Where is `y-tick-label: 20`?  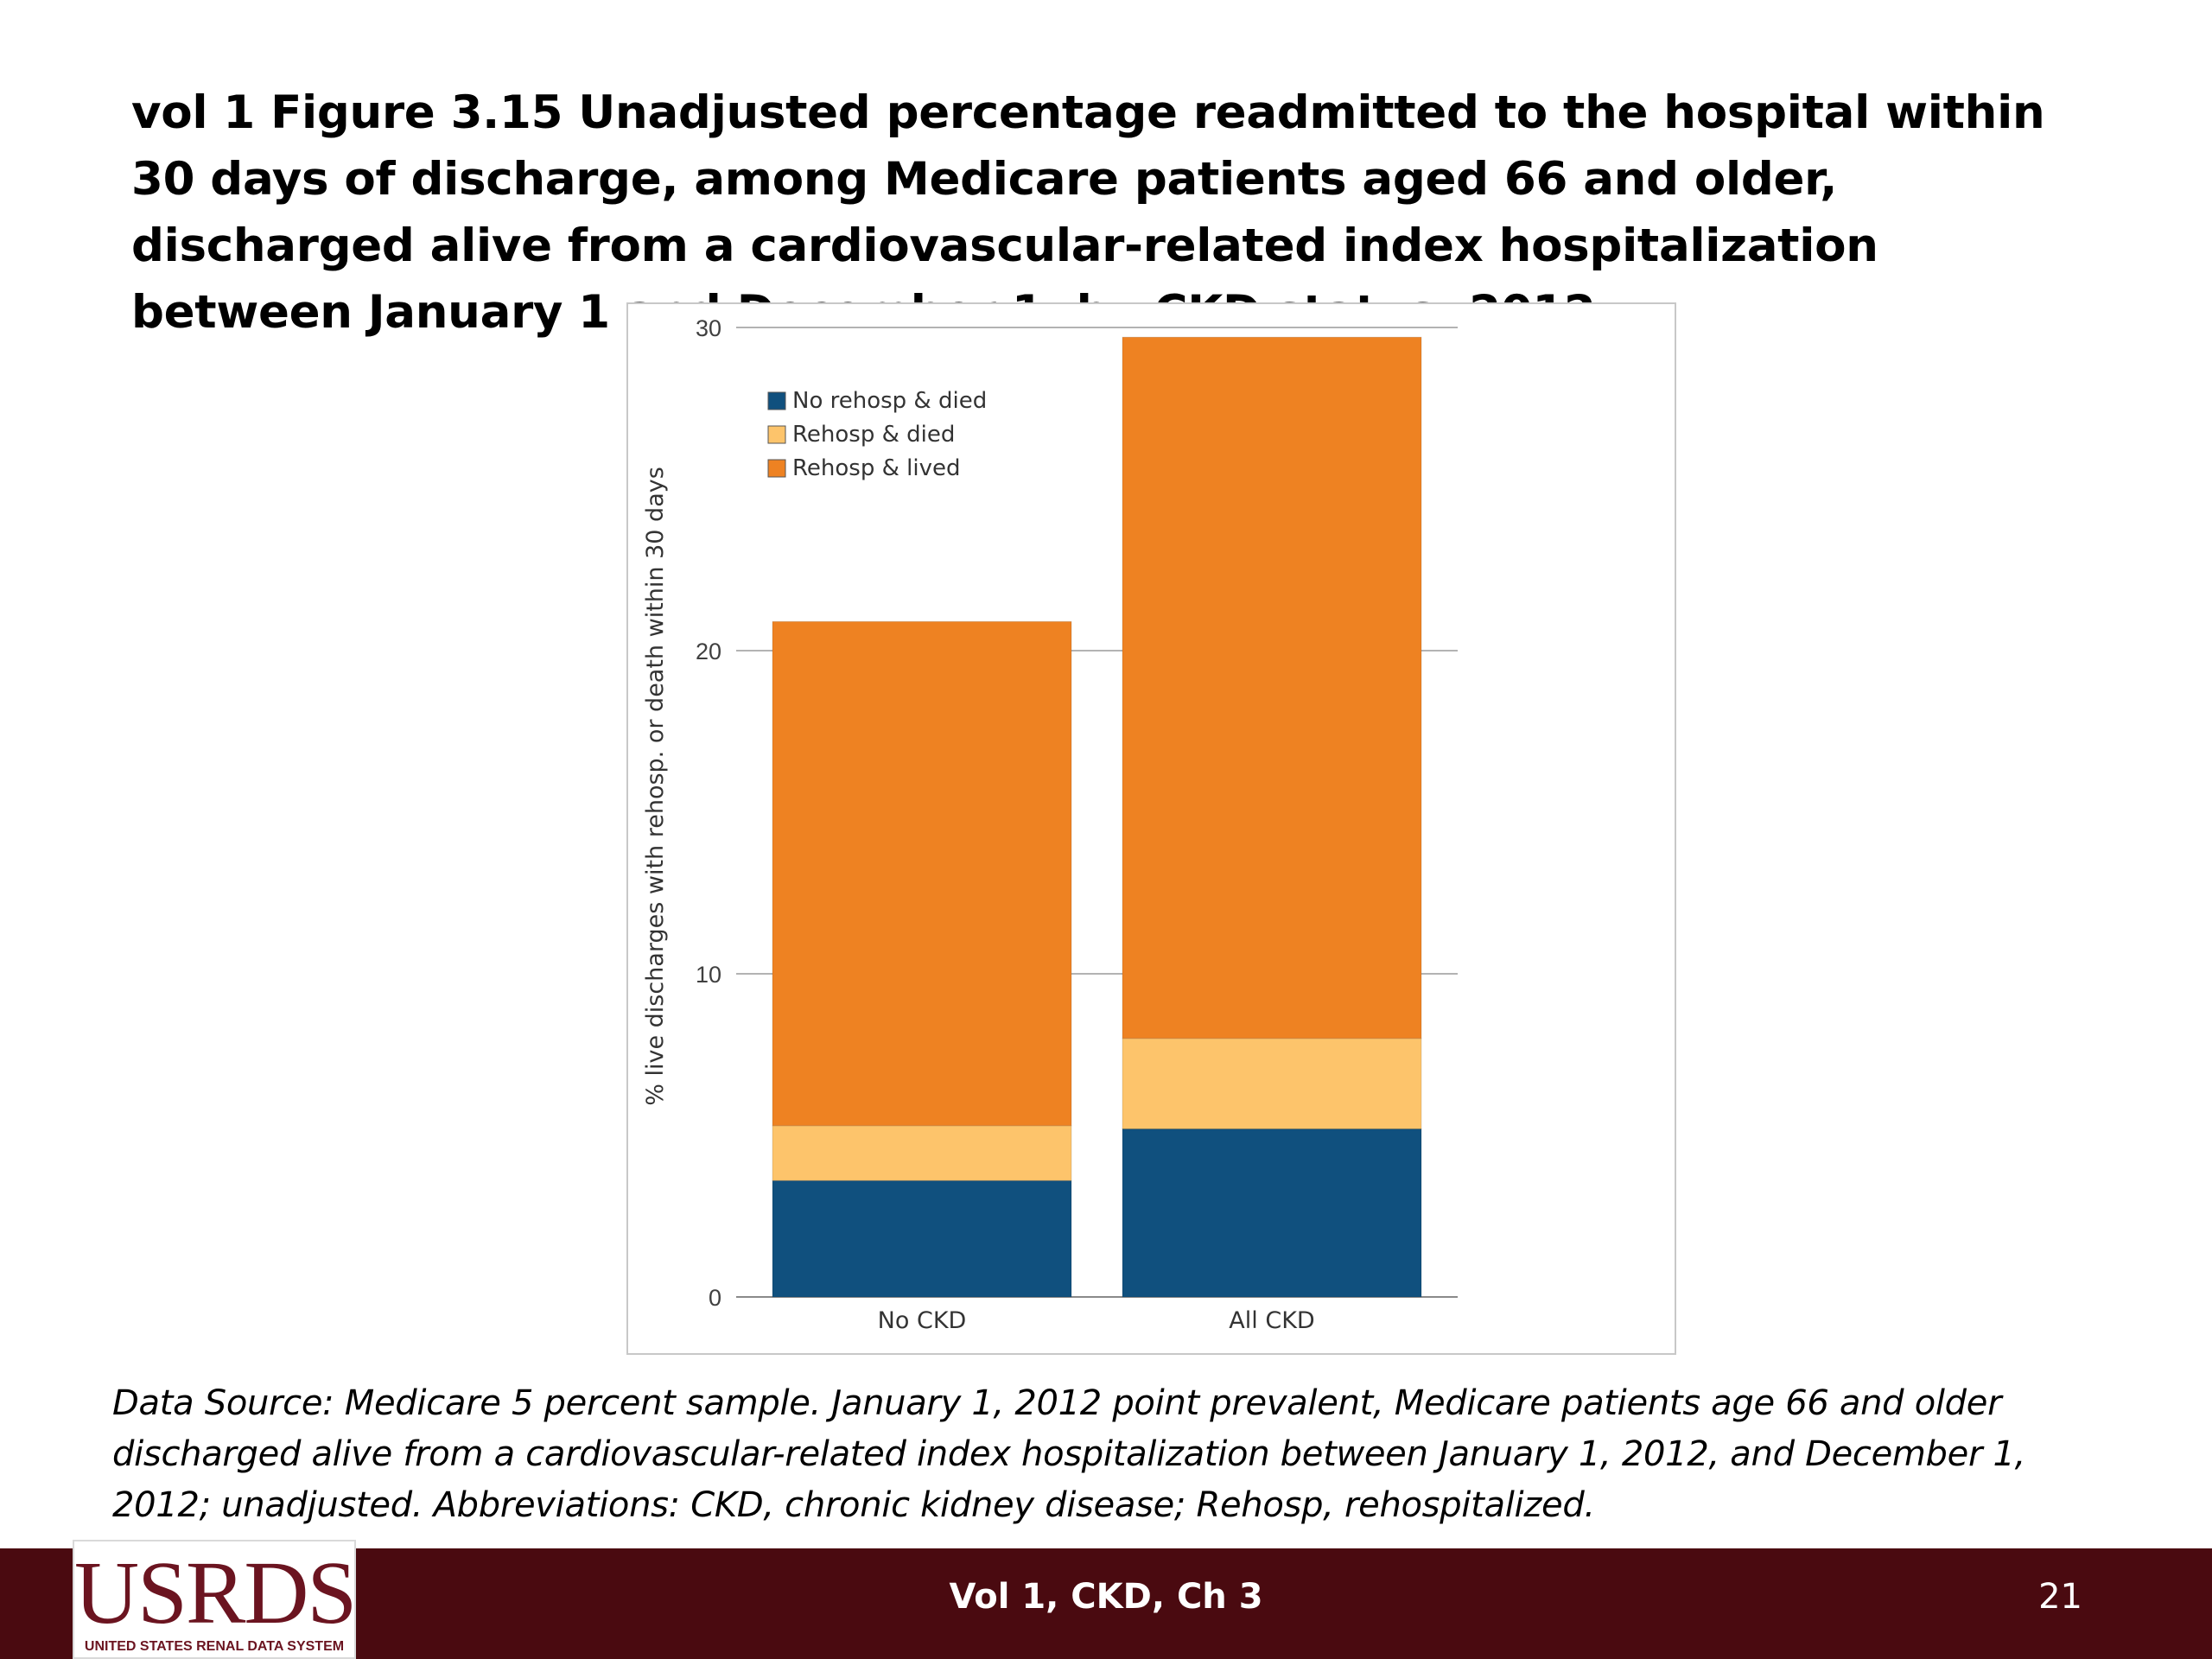
y-tick-label: 20 is located at coordinates (708, 651).